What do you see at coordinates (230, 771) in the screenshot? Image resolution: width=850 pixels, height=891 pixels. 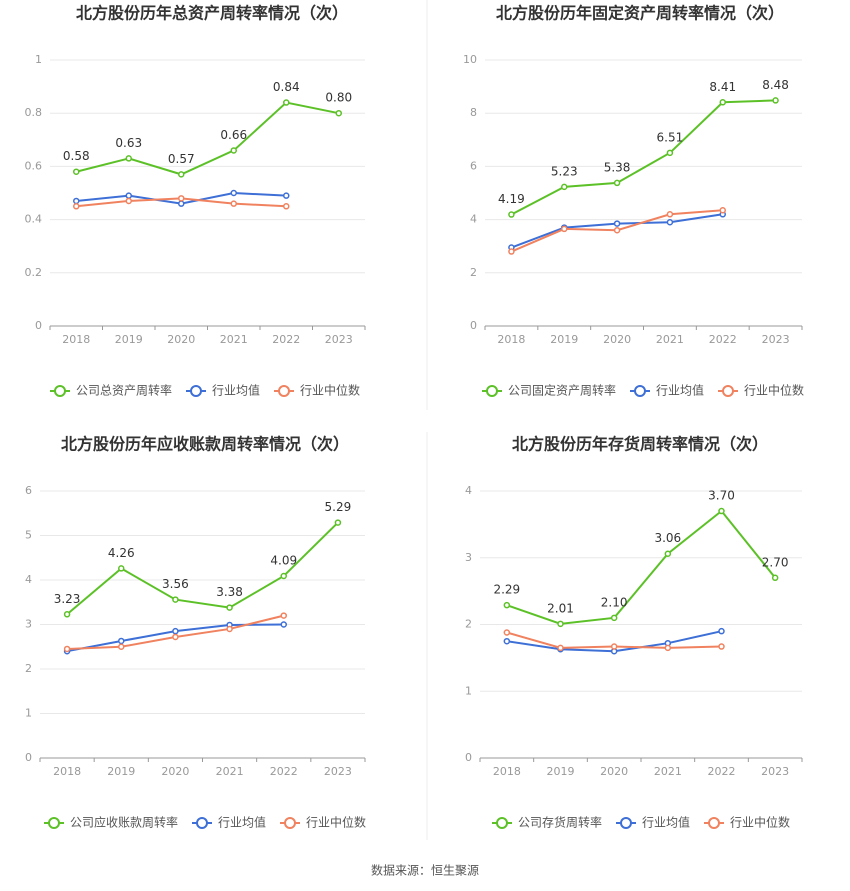 I see `x-tick-label: 2021` at bounding box center [230, 771].